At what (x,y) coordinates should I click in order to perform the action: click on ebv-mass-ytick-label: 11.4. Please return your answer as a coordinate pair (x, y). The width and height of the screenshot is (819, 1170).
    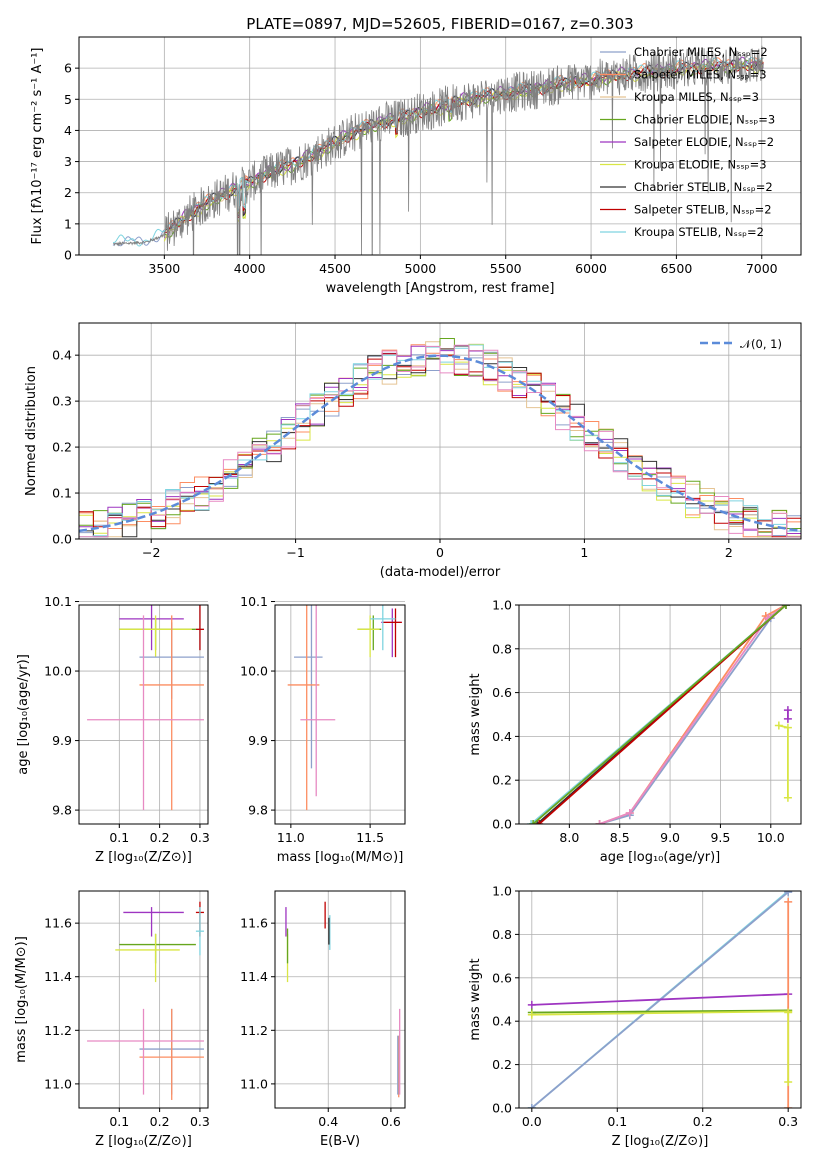
    Looking at the image, I should click on (254, 976).